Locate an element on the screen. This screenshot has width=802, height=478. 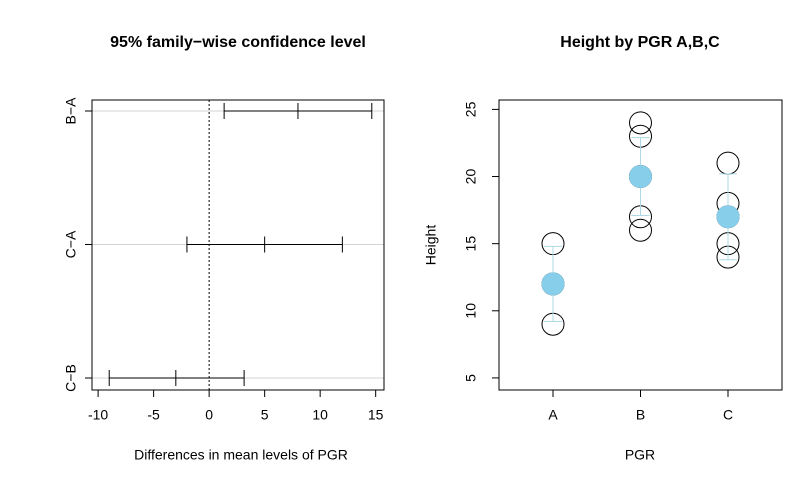
x-tick-label: 5 is located at coordinates (265, 415).